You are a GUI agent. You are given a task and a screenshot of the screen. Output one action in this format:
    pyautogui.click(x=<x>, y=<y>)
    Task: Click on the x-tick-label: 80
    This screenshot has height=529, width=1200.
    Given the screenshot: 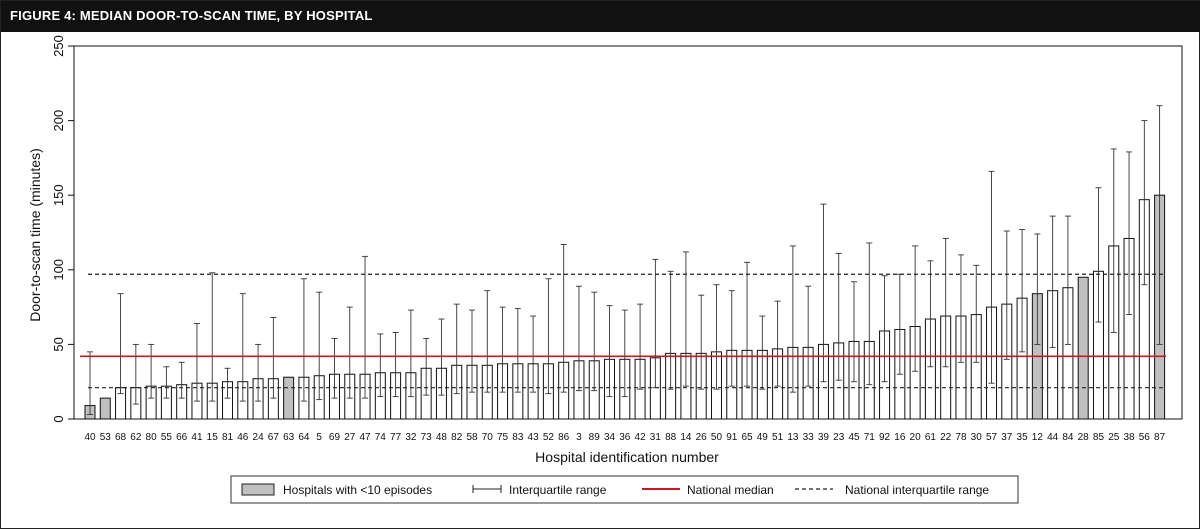 What is the action you would take?
    pyautogui.click(x=152, y=437)
    